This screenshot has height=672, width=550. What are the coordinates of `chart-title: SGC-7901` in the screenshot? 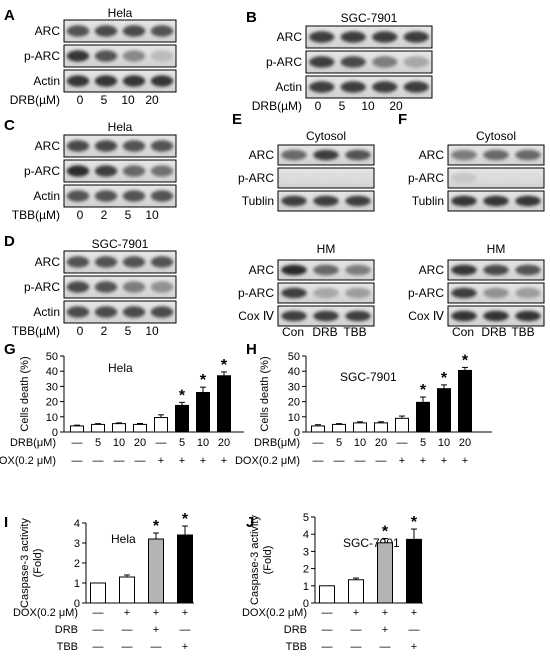 It's located at (368, 377).